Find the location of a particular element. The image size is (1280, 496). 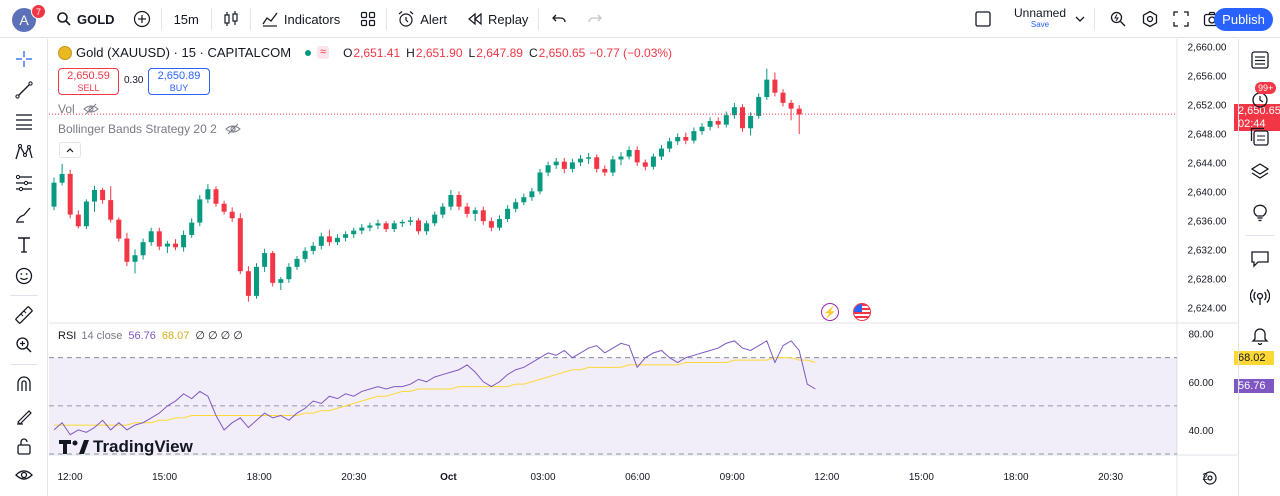

time-axis-tick: Oct is located at coordinates (448, 477).